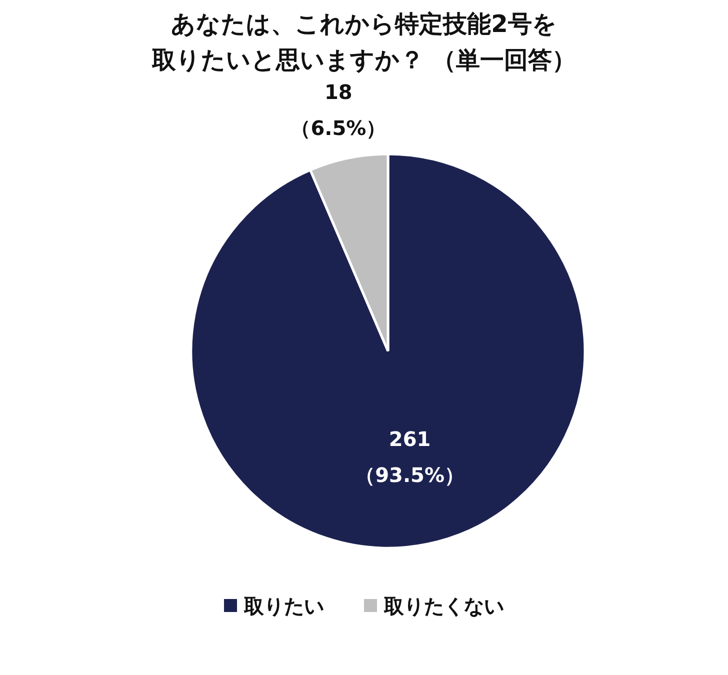 This screenshot has width=728, height=675. I want to click on data-label: 261 （93.5%）, so click(410, 457).